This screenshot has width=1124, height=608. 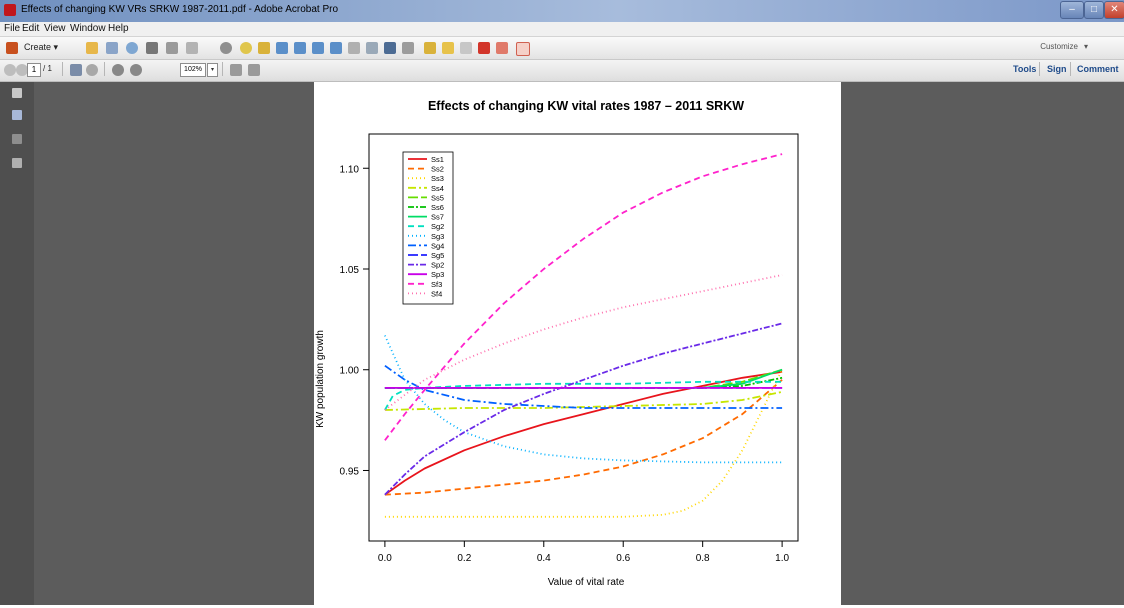 I want to click on menu-file: File, so click(x=12, y=28).